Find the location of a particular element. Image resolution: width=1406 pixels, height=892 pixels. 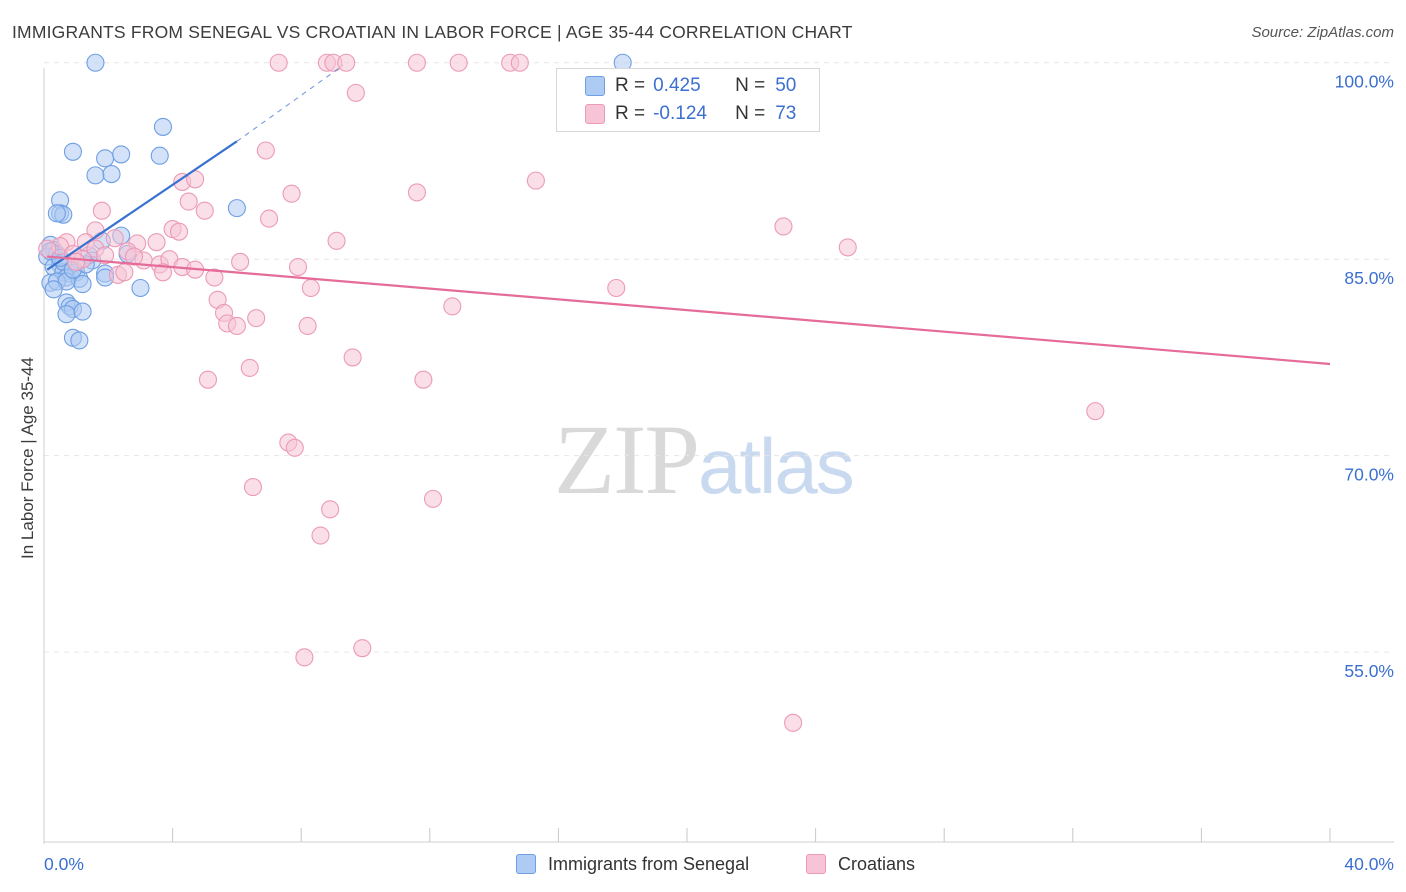

watermark-atlas: atlas is located at coordinates (776, 466).